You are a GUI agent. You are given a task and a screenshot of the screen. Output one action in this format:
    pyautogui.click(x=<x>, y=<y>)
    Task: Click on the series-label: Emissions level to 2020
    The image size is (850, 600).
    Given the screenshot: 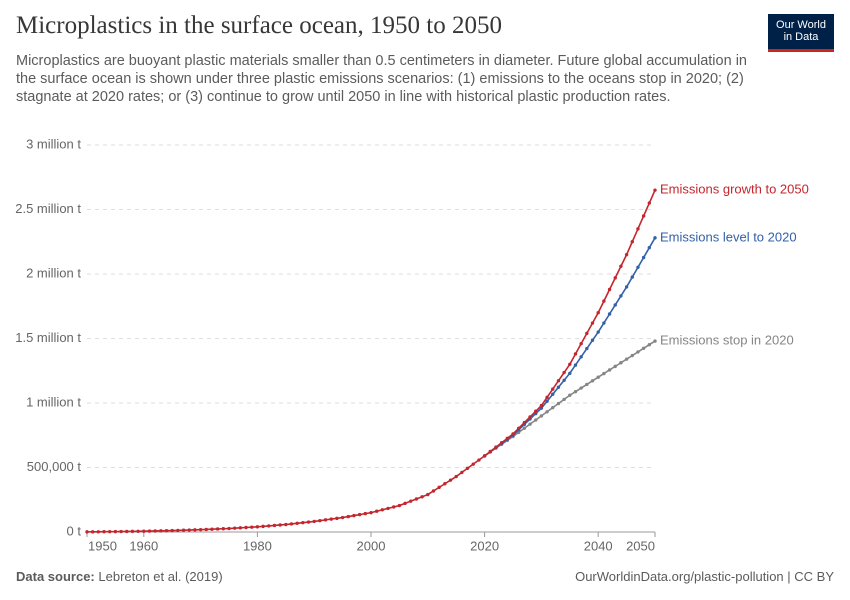 What is the action you would take?
    pyautogui.click(x=728, y=236)
    